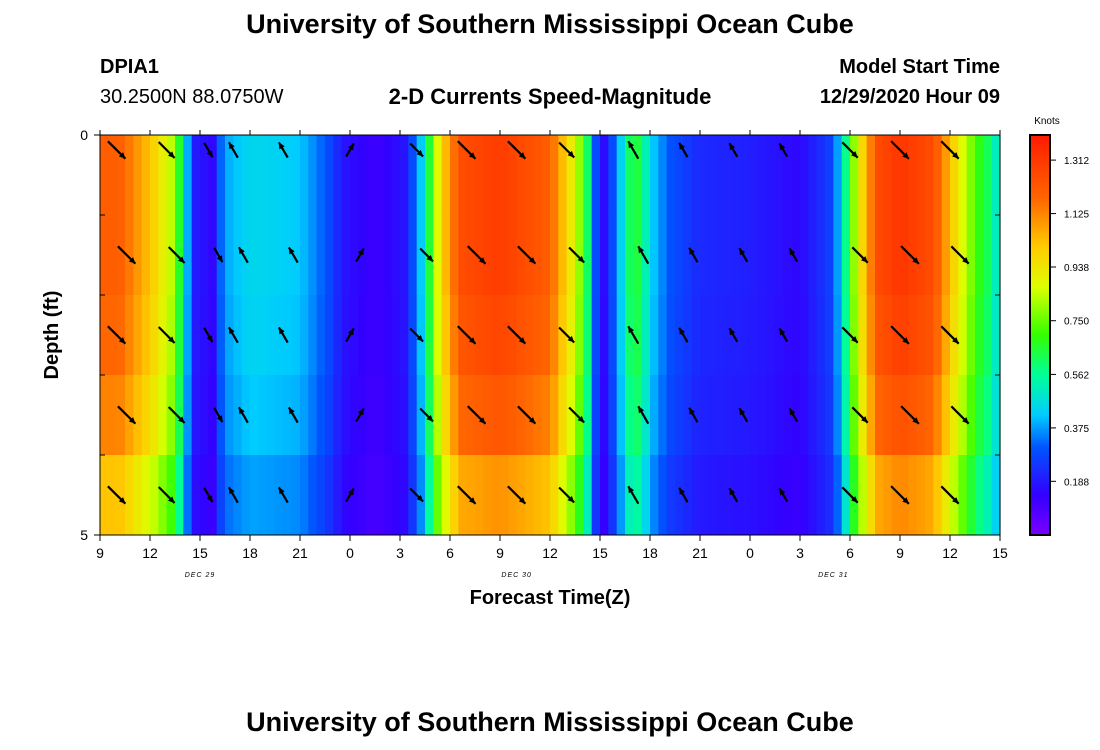 Image resolution: width=1100 pixels, height=750 pixels. Describe the element at coordinates (950, 553) in the screenshot. I see `x-tick-label: 12` at that location.